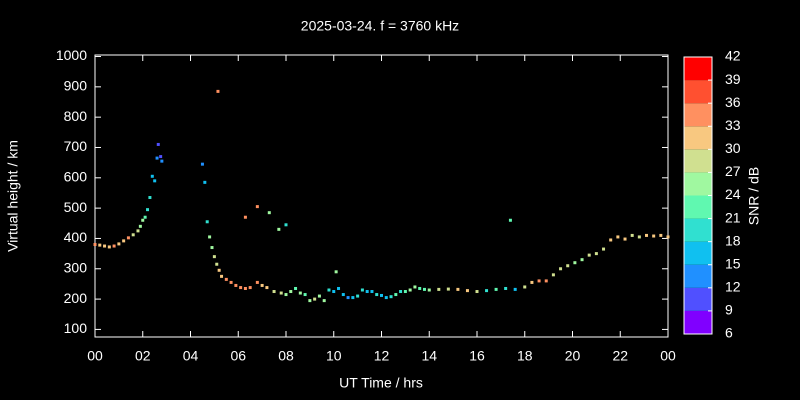  What do you see at coordinates (668, 356) in the screenshot?
I see `x-tick-label: 00` at bounding box center [668, 356].